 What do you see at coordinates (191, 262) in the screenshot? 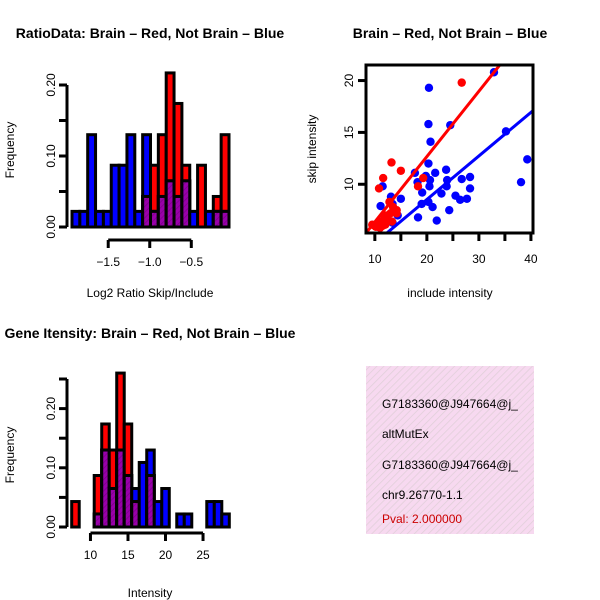
I see `x-tick-label: −0.5` at bounding box center [191, 262].